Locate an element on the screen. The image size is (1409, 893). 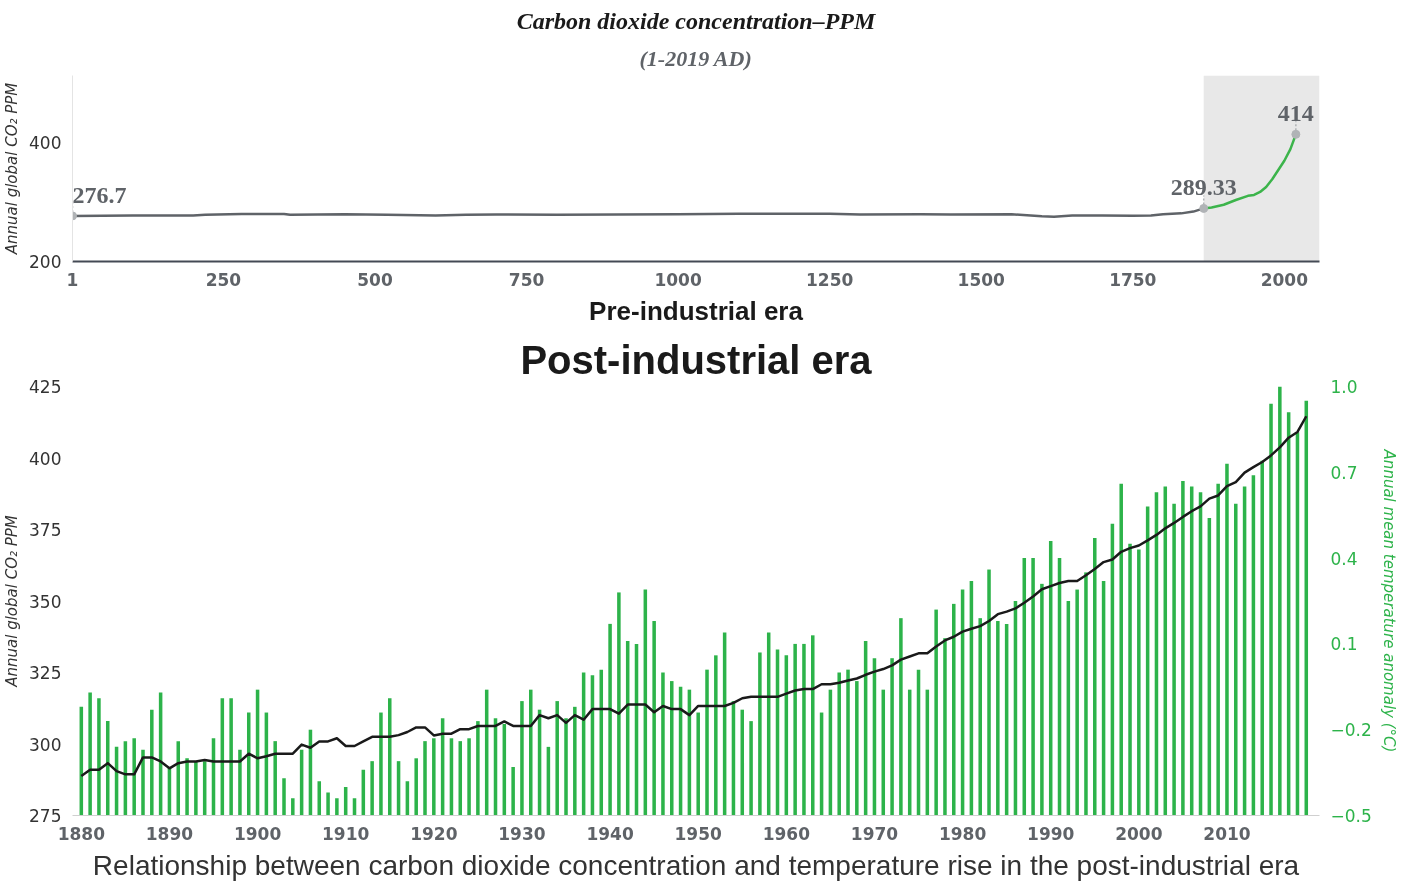
y-tick-label: 400 is located at coordinates (45, 143).